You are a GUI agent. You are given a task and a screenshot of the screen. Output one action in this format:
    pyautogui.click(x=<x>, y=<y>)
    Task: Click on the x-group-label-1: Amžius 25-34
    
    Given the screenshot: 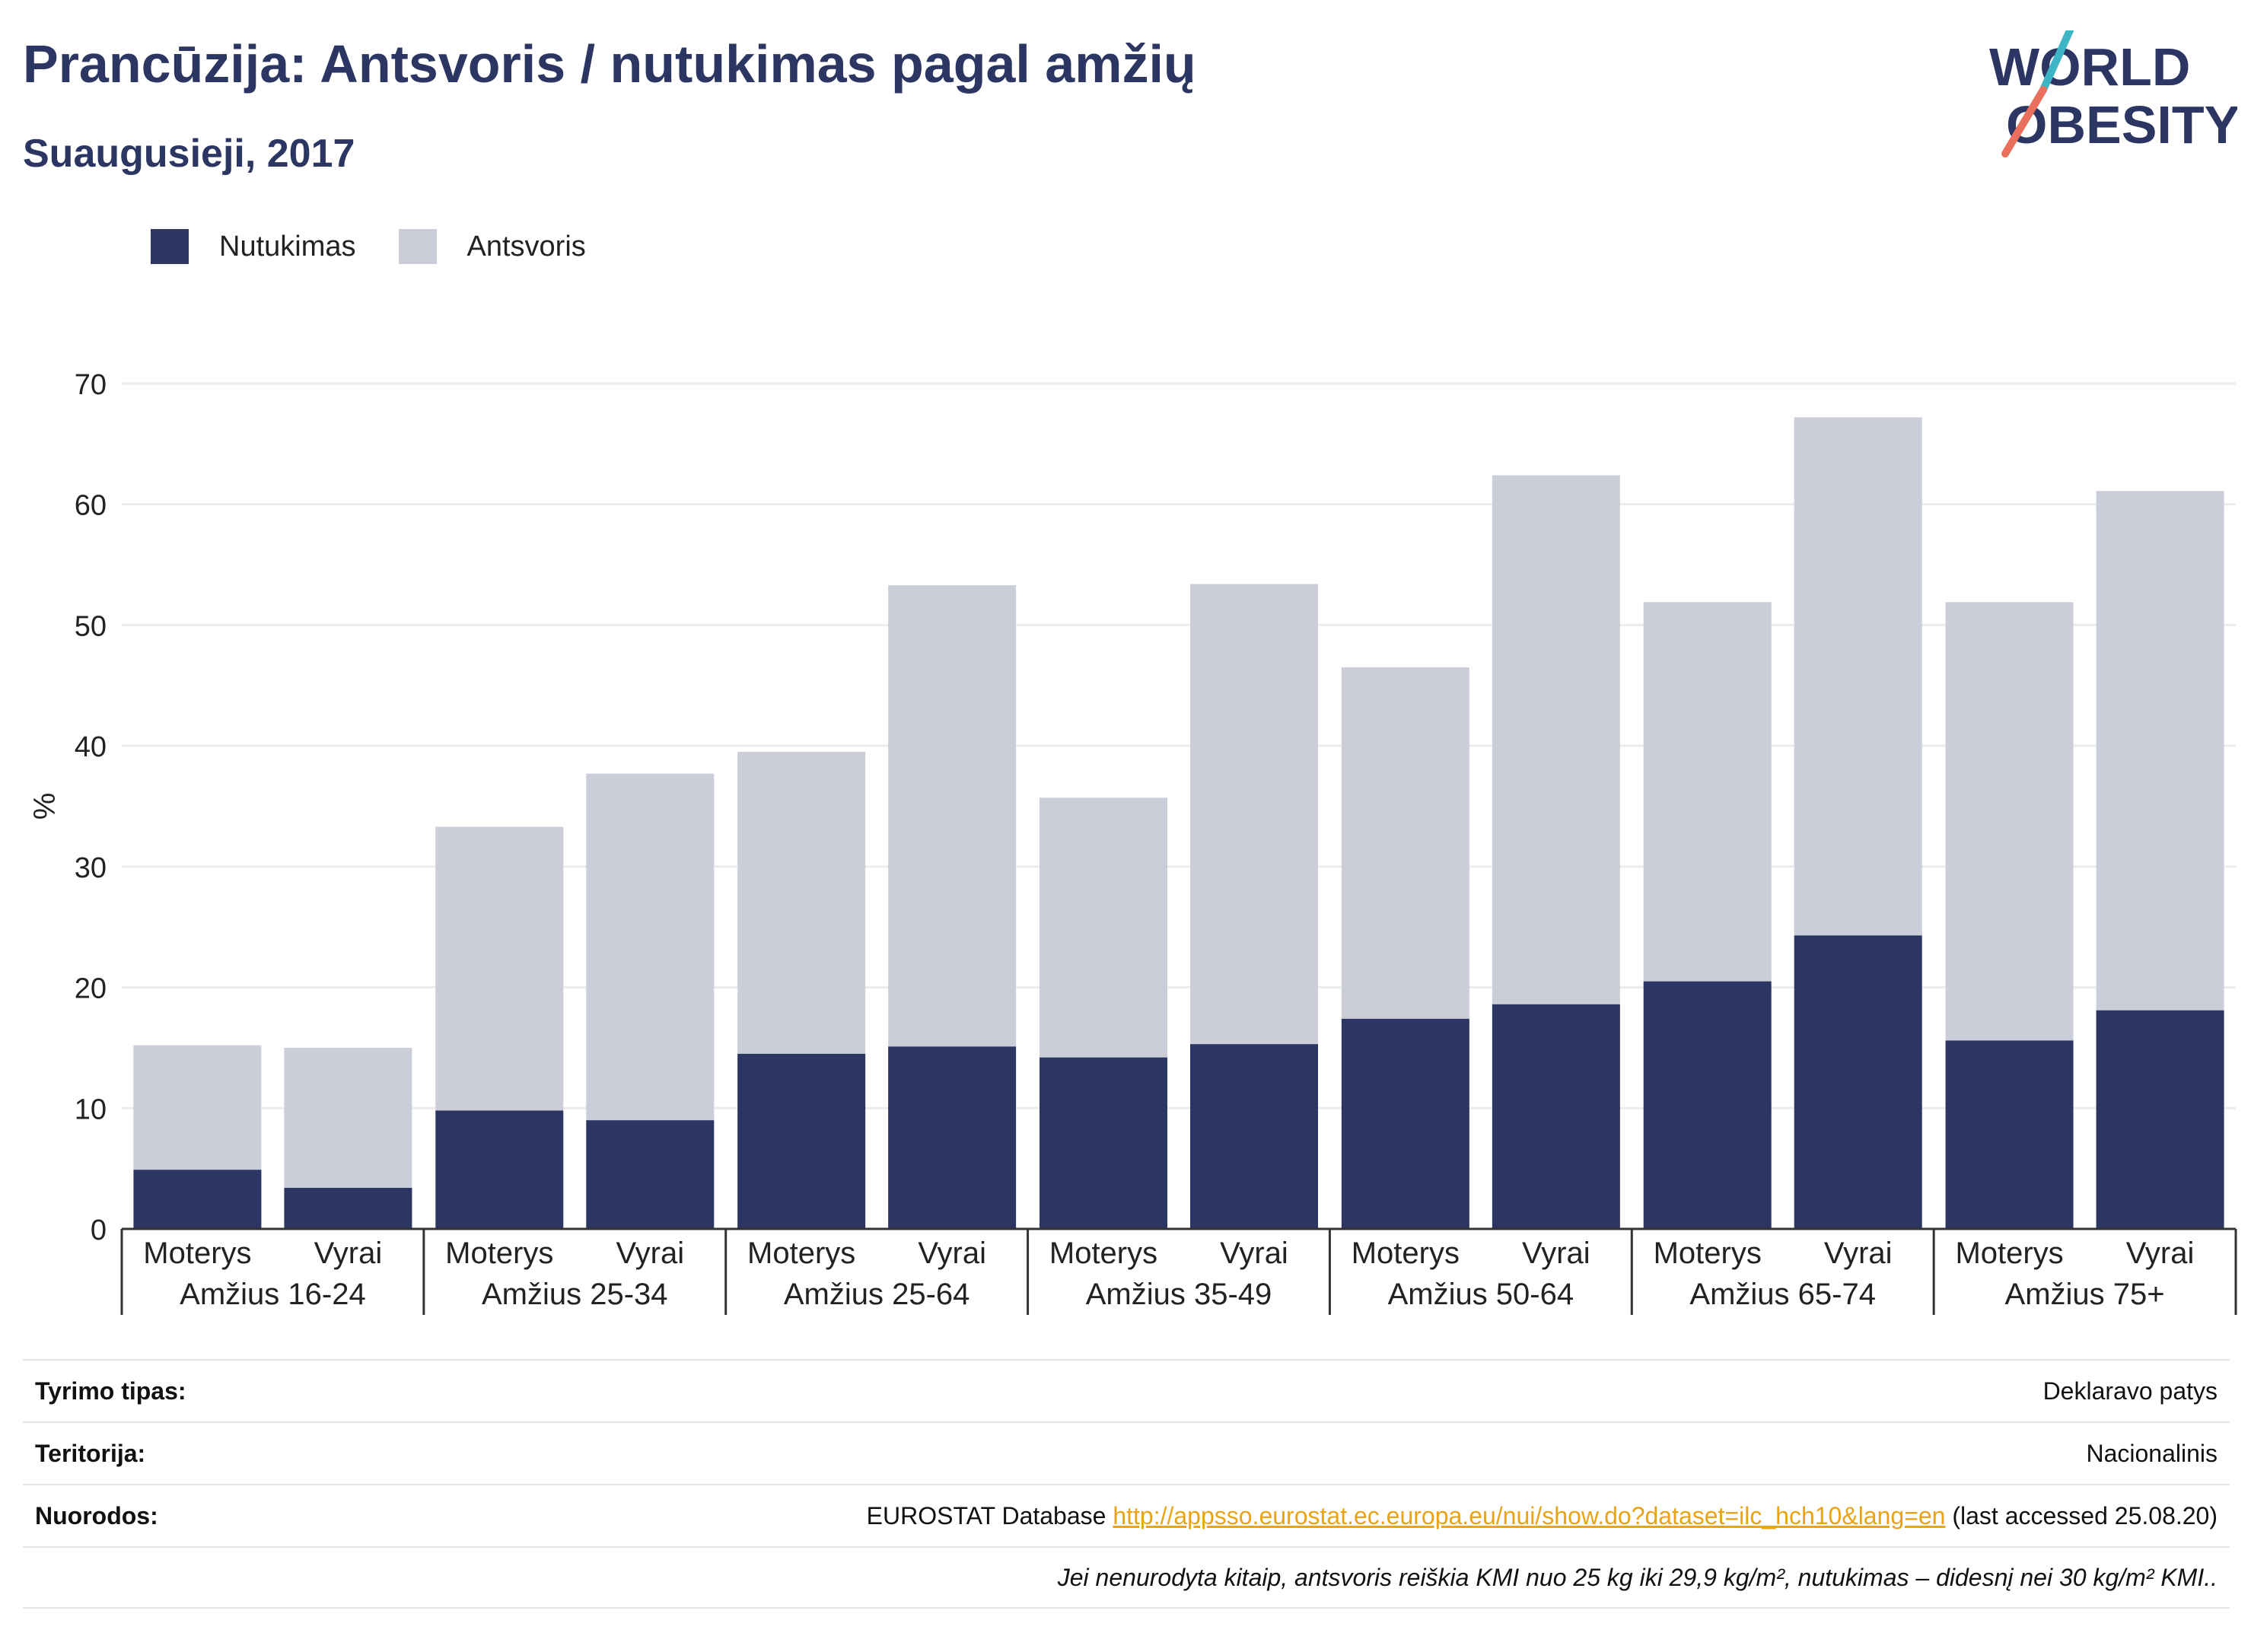 What is the action you would take?
    pyautogui.click(x=575, y=1294)
    